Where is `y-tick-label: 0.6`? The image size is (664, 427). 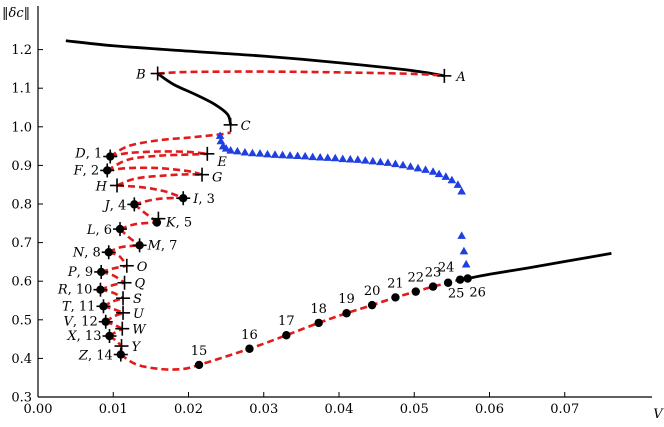
y-tick-label: 0.6 is located at coordinates (21, 282).